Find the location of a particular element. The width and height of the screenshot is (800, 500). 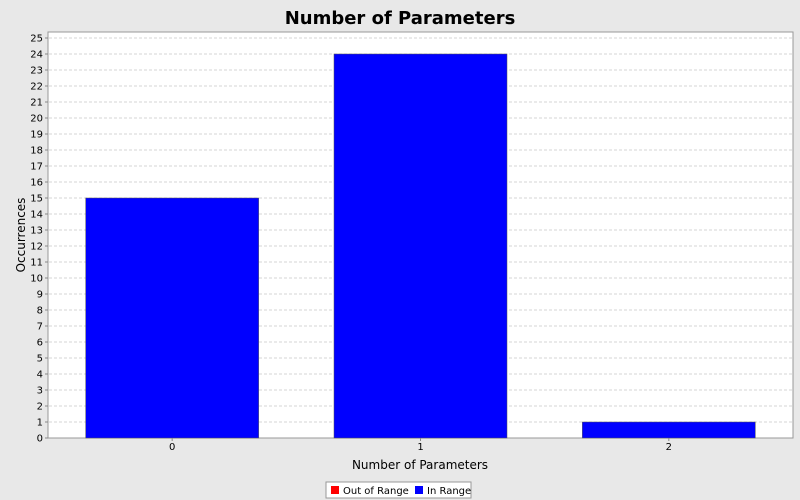

y-tick-label: 14 is located at coordinates (36, 215).